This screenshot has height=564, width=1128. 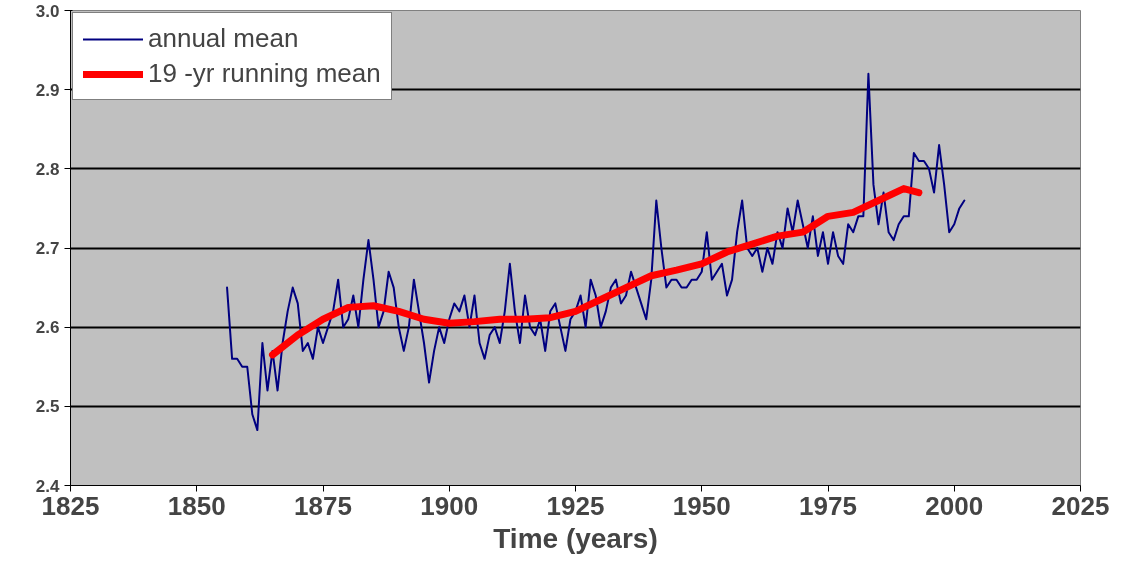 I want to click on x-tick-label: 1875, so click(x=323, y=505).